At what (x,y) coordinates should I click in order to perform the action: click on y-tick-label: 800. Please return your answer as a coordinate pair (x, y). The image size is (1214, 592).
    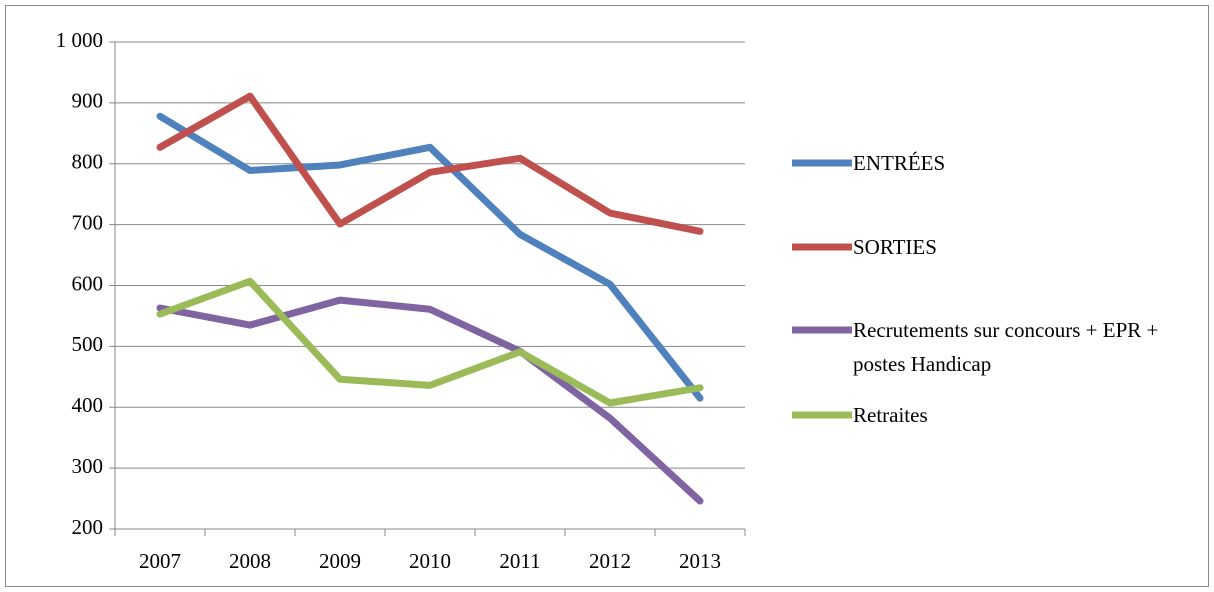
    Looking at the image, I should click on (88, 162).